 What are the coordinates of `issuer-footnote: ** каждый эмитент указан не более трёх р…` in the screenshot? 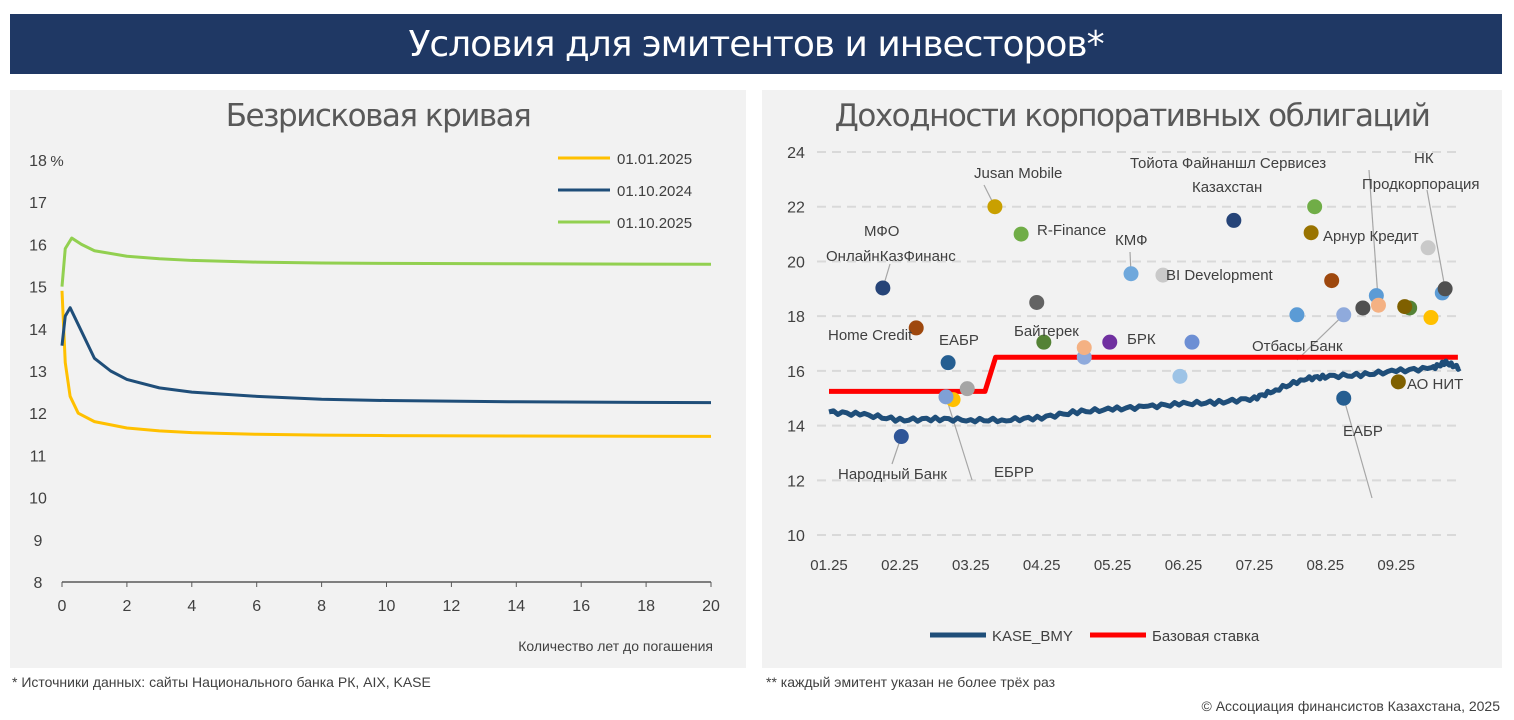 It's located at (911, 682).